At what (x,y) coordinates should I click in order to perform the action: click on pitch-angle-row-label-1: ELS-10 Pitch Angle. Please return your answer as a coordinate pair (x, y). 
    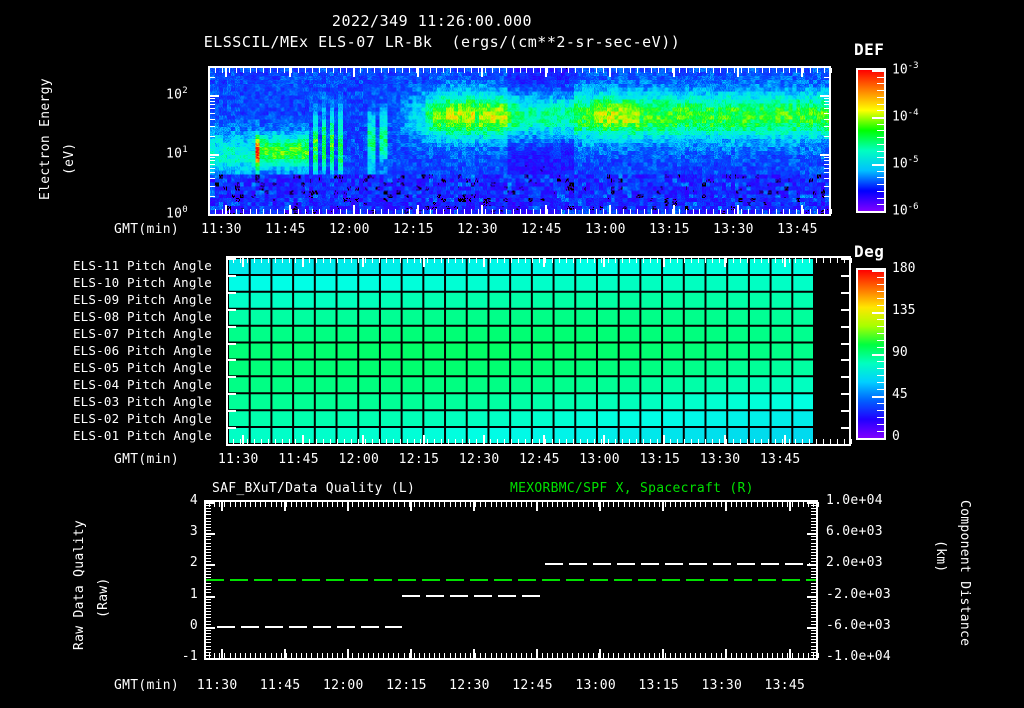
    Looking at the image, I should click on (142, 283).